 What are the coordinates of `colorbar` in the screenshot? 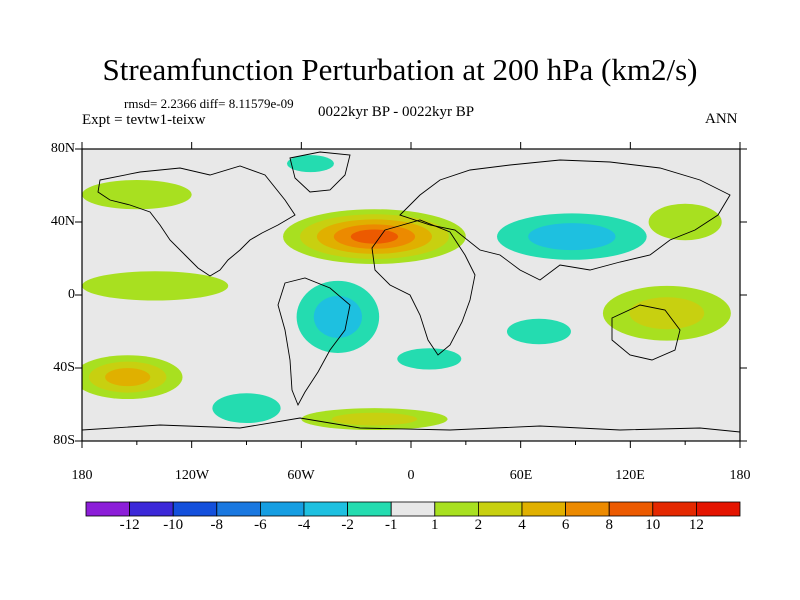 It's located at (413, 509).